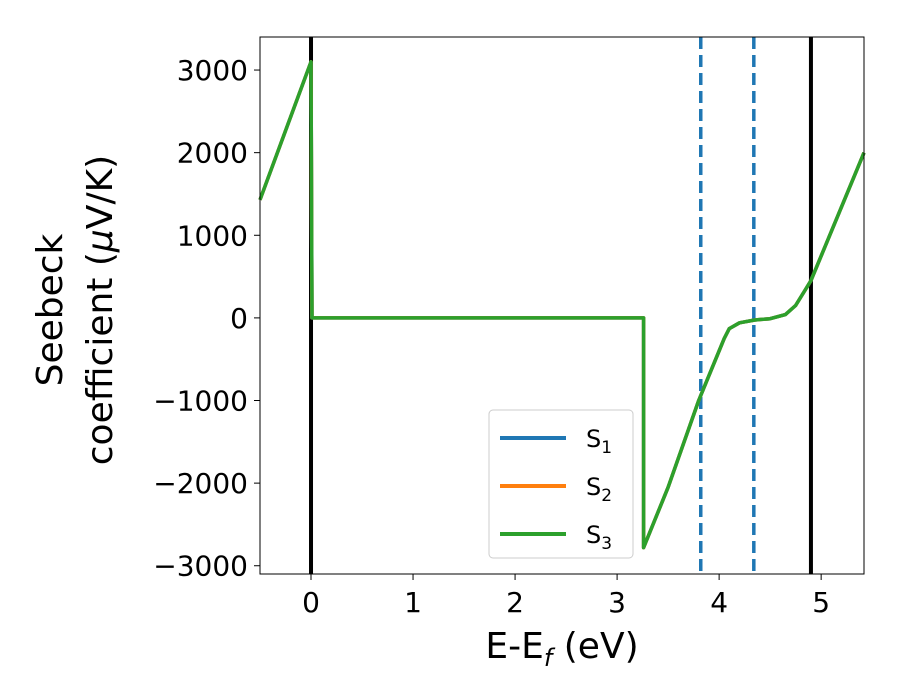  I want to click on x-tick-label: 4, so click(719, 602).